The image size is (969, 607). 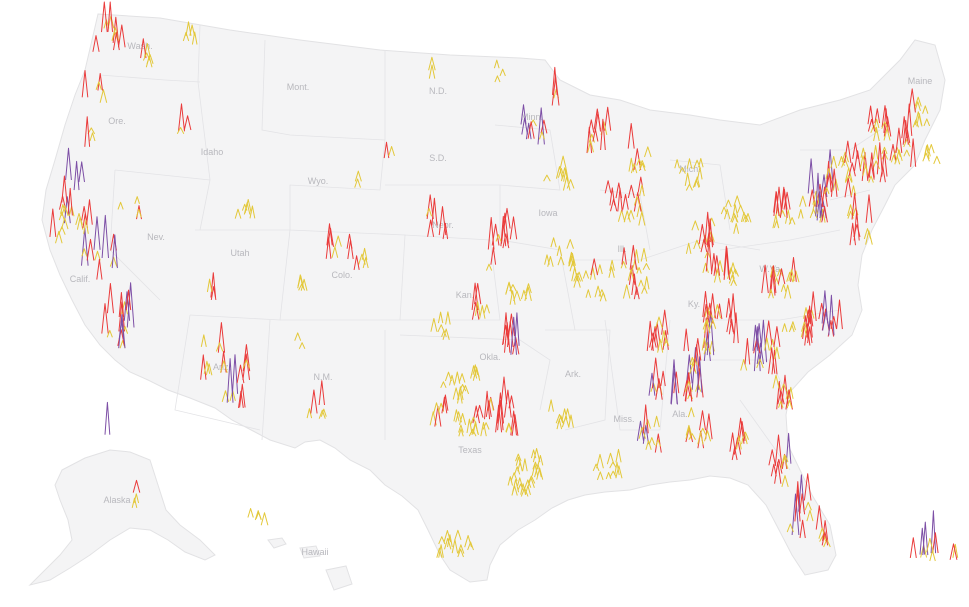 I want to click on label-ala: Ala., so click(x=680, y=414).